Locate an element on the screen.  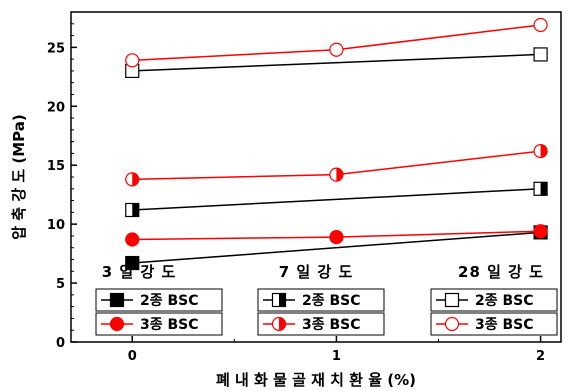
x-tick-label: 2 is located at coordinates (540, 356).